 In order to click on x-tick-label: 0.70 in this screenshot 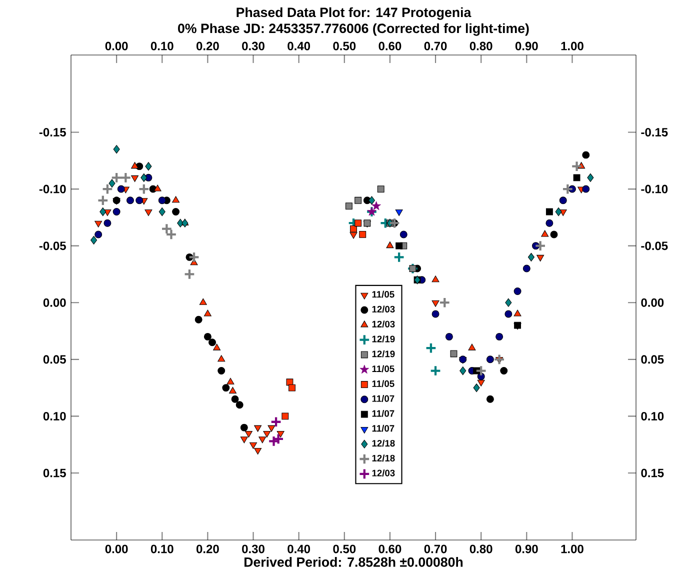, I will do `click(435, 46)`.